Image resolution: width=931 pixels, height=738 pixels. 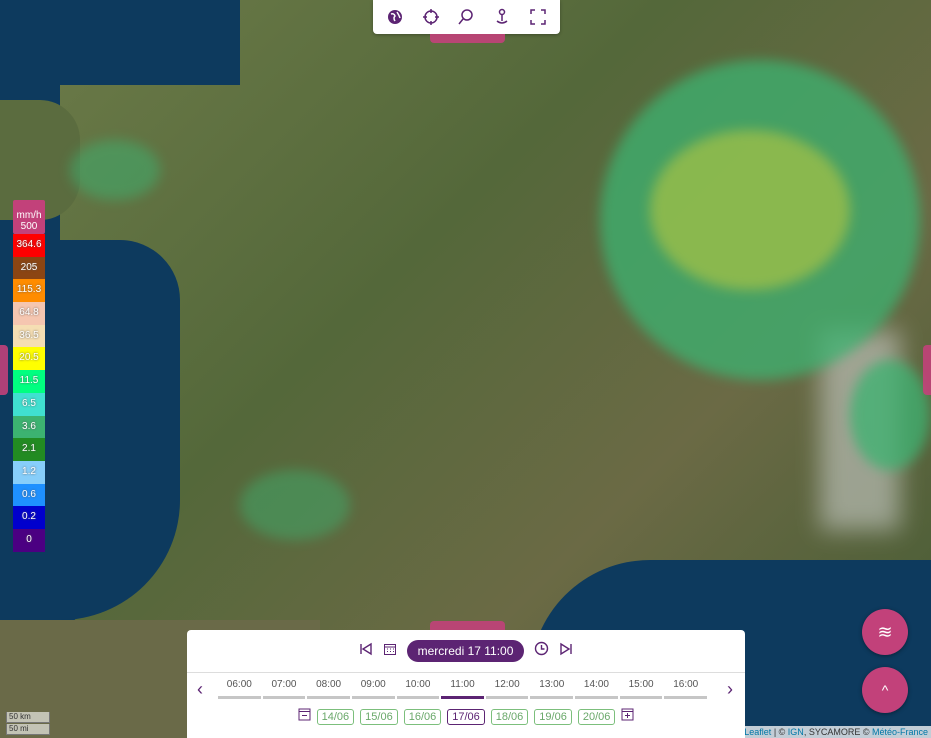 I want to click on chevron-up-icon: ^, so click(x=885, y=690).